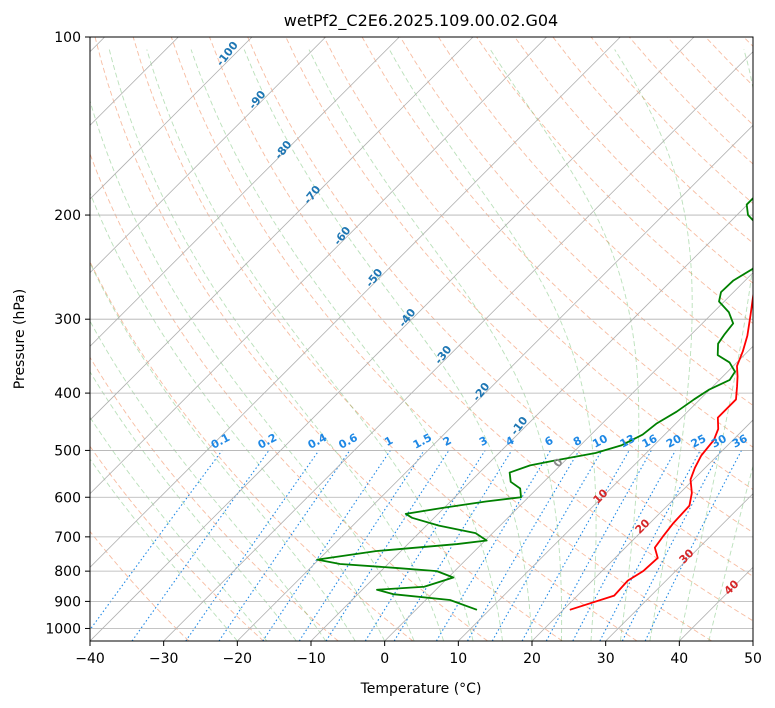 Image resolution: width=775 pixels, height=708 pixels. What do you see at coordinates (753, 659) in the screenshot?
I see `x-tick-label: 50` at bounding box center [753, 659].